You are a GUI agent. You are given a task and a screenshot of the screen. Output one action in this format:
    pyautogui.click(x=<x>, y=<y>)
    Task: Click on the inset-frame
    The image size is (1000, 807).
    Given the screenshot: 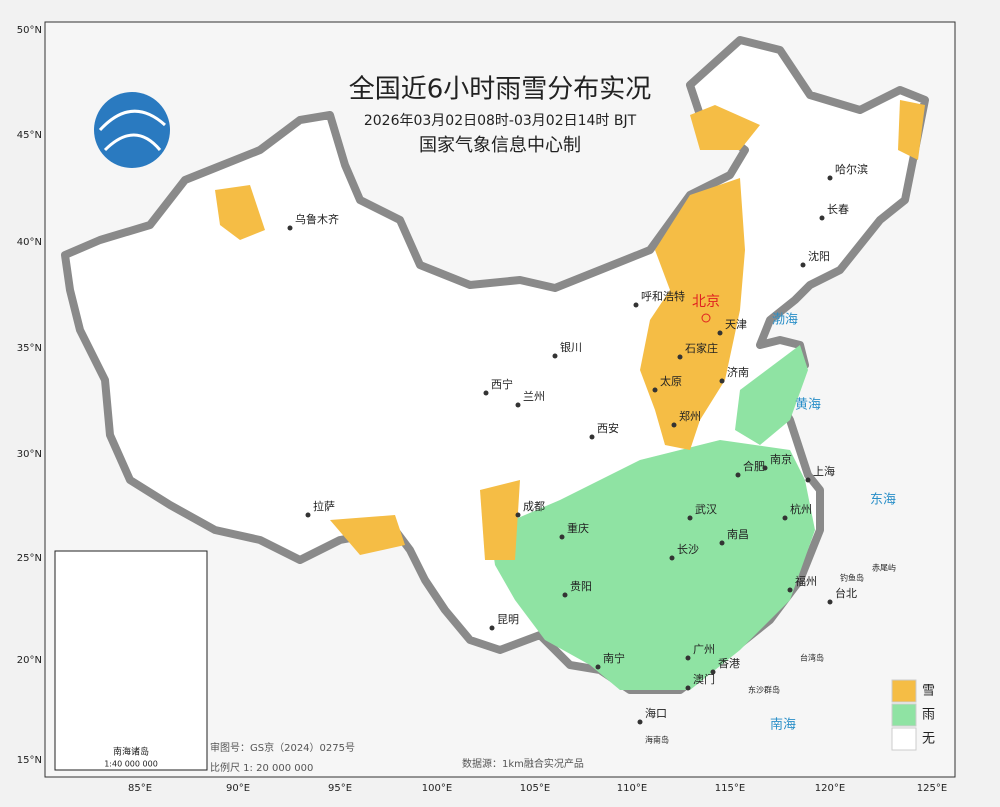 What is the action you would take?
    pyautogui.click(x=131, y=660)
    